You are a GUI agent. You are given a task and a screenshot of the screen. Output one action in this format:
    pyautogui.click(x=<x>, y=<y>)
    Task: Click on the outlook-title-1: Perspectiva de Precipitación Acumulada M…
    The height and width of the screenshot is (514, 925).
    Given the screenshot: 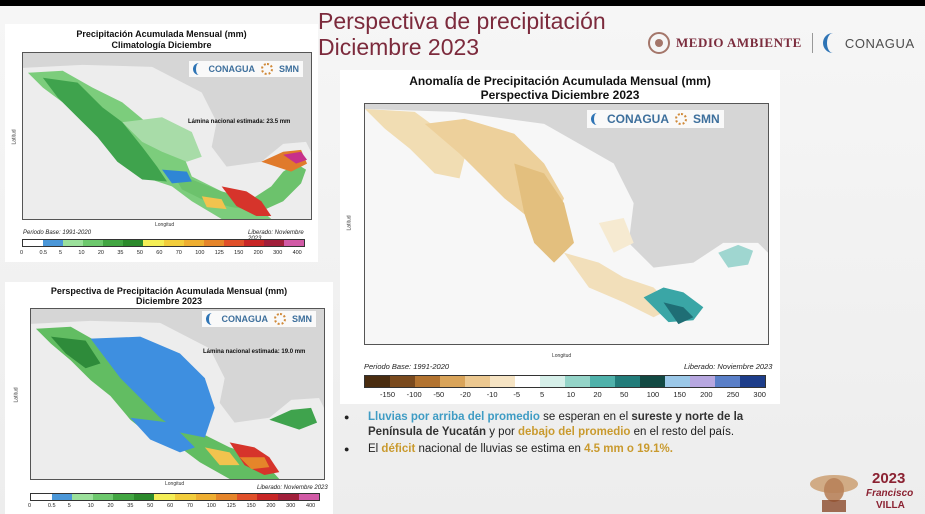 What is the action you would take?
    pyautogui.click(x=169, y=291)
    